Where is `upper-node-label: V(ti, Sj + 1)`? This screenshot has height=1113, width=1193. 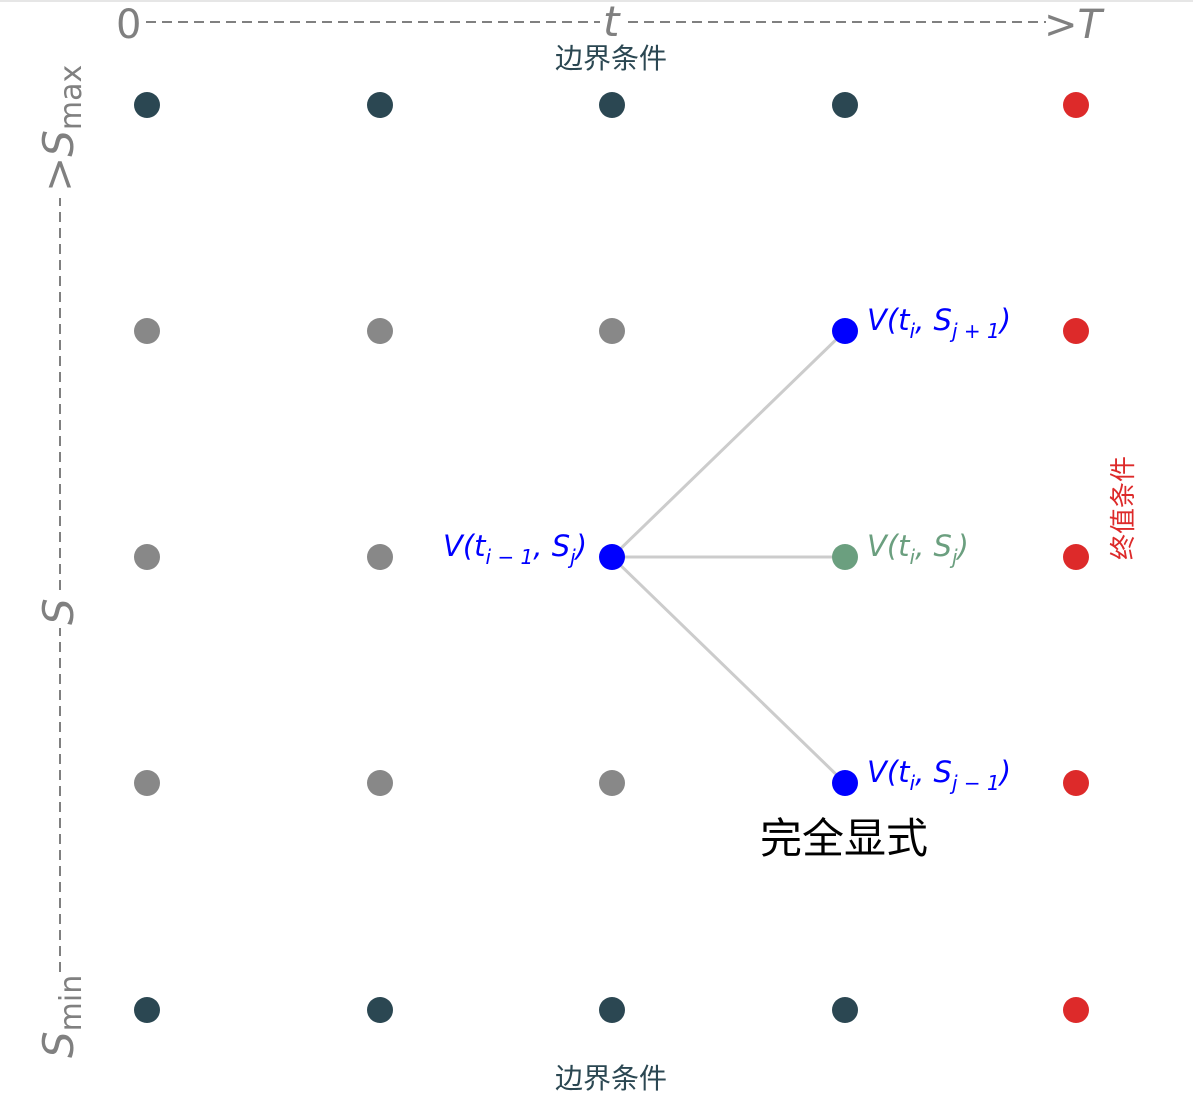 upper-node-label: V(ti, Sj + 1) is located at coordinates (939, 323).